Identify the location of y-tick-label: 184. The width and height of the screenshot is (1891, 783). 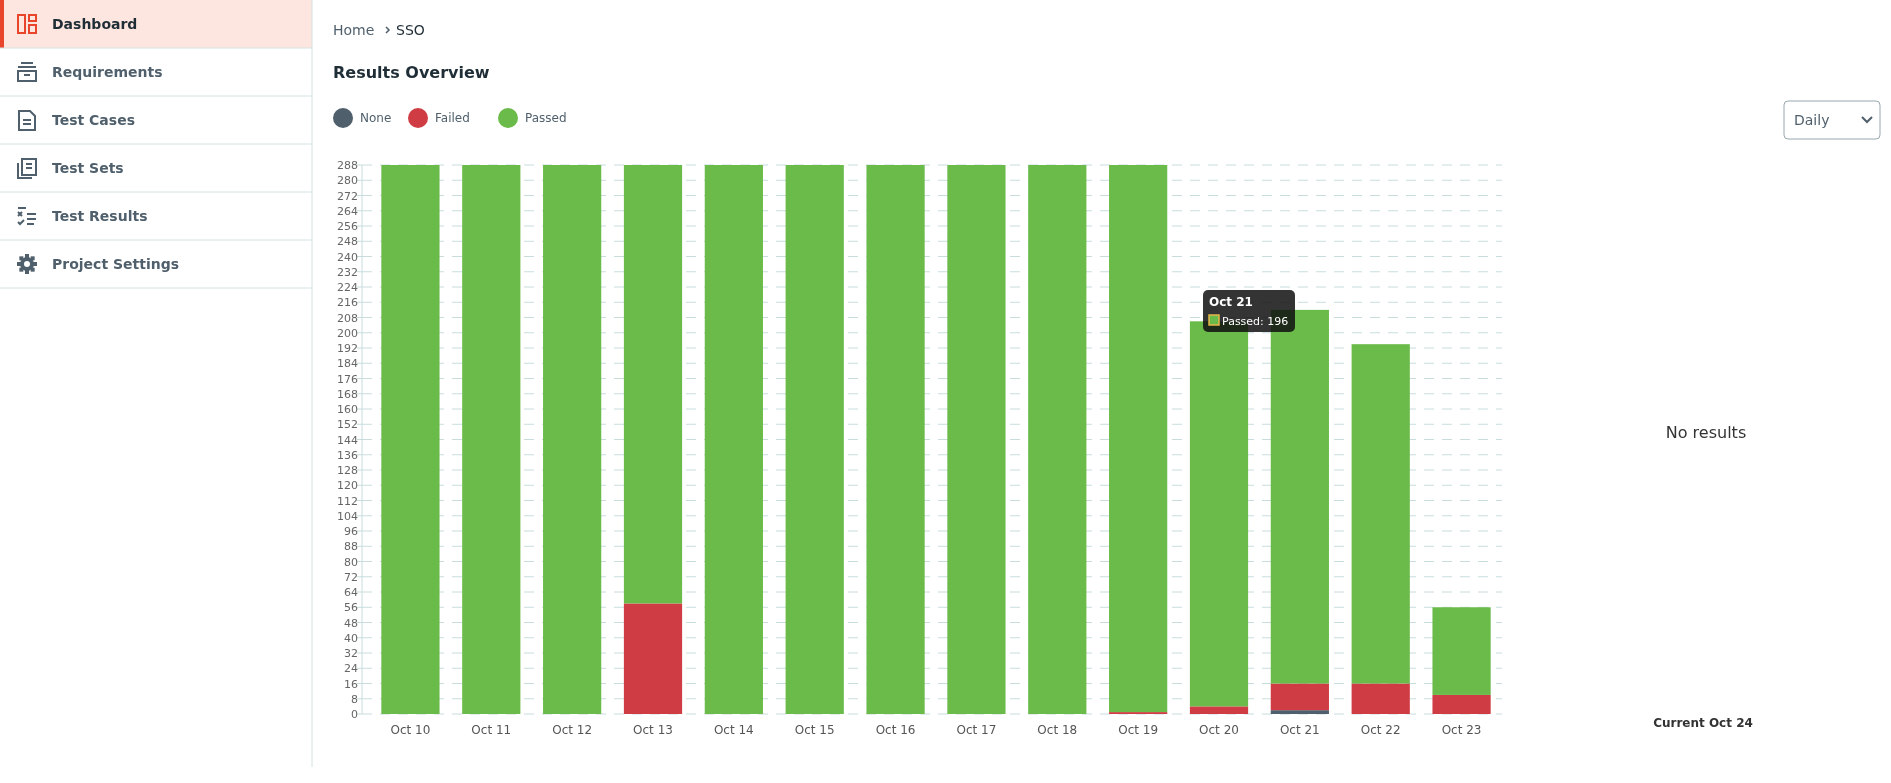
(347, 364).